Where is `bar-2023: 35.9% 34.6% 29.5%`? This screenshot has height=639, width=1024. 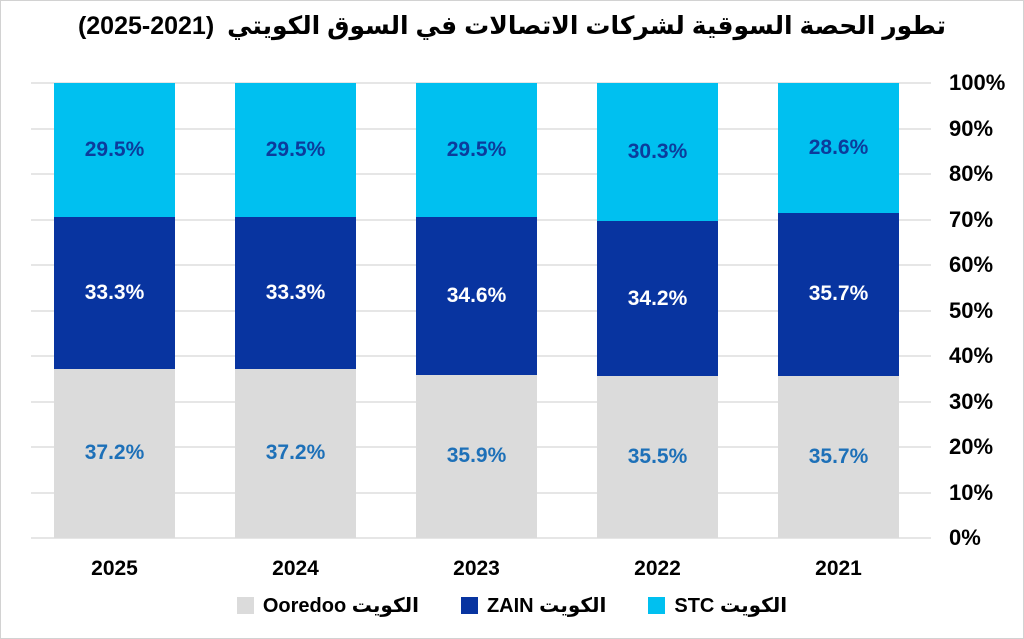 bar-2023: 35.9% 34.6% 29.5% is located at coordinates (476, 310).